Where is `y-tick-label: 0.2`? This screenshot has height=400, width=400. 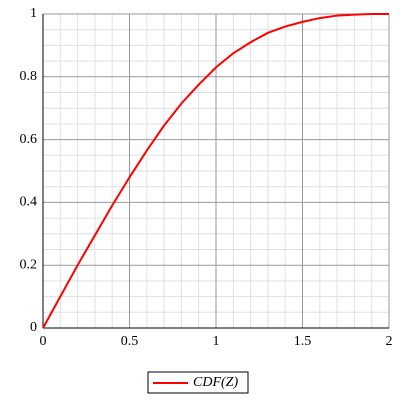
y-tick-label: 0.2 is located at coordinates (29, 264).